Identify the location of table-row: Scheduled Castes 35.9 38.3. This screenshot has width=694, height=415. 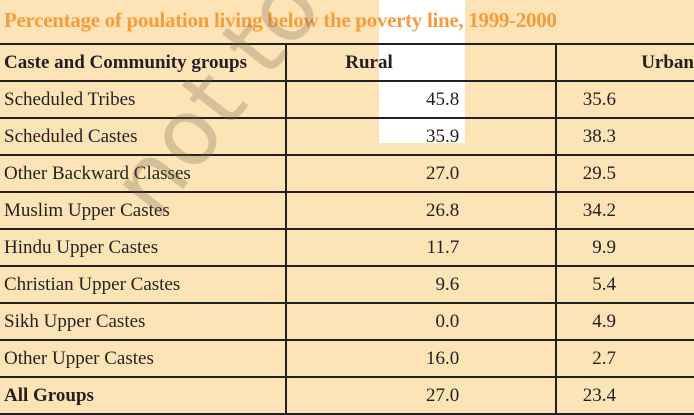
(347, 136).